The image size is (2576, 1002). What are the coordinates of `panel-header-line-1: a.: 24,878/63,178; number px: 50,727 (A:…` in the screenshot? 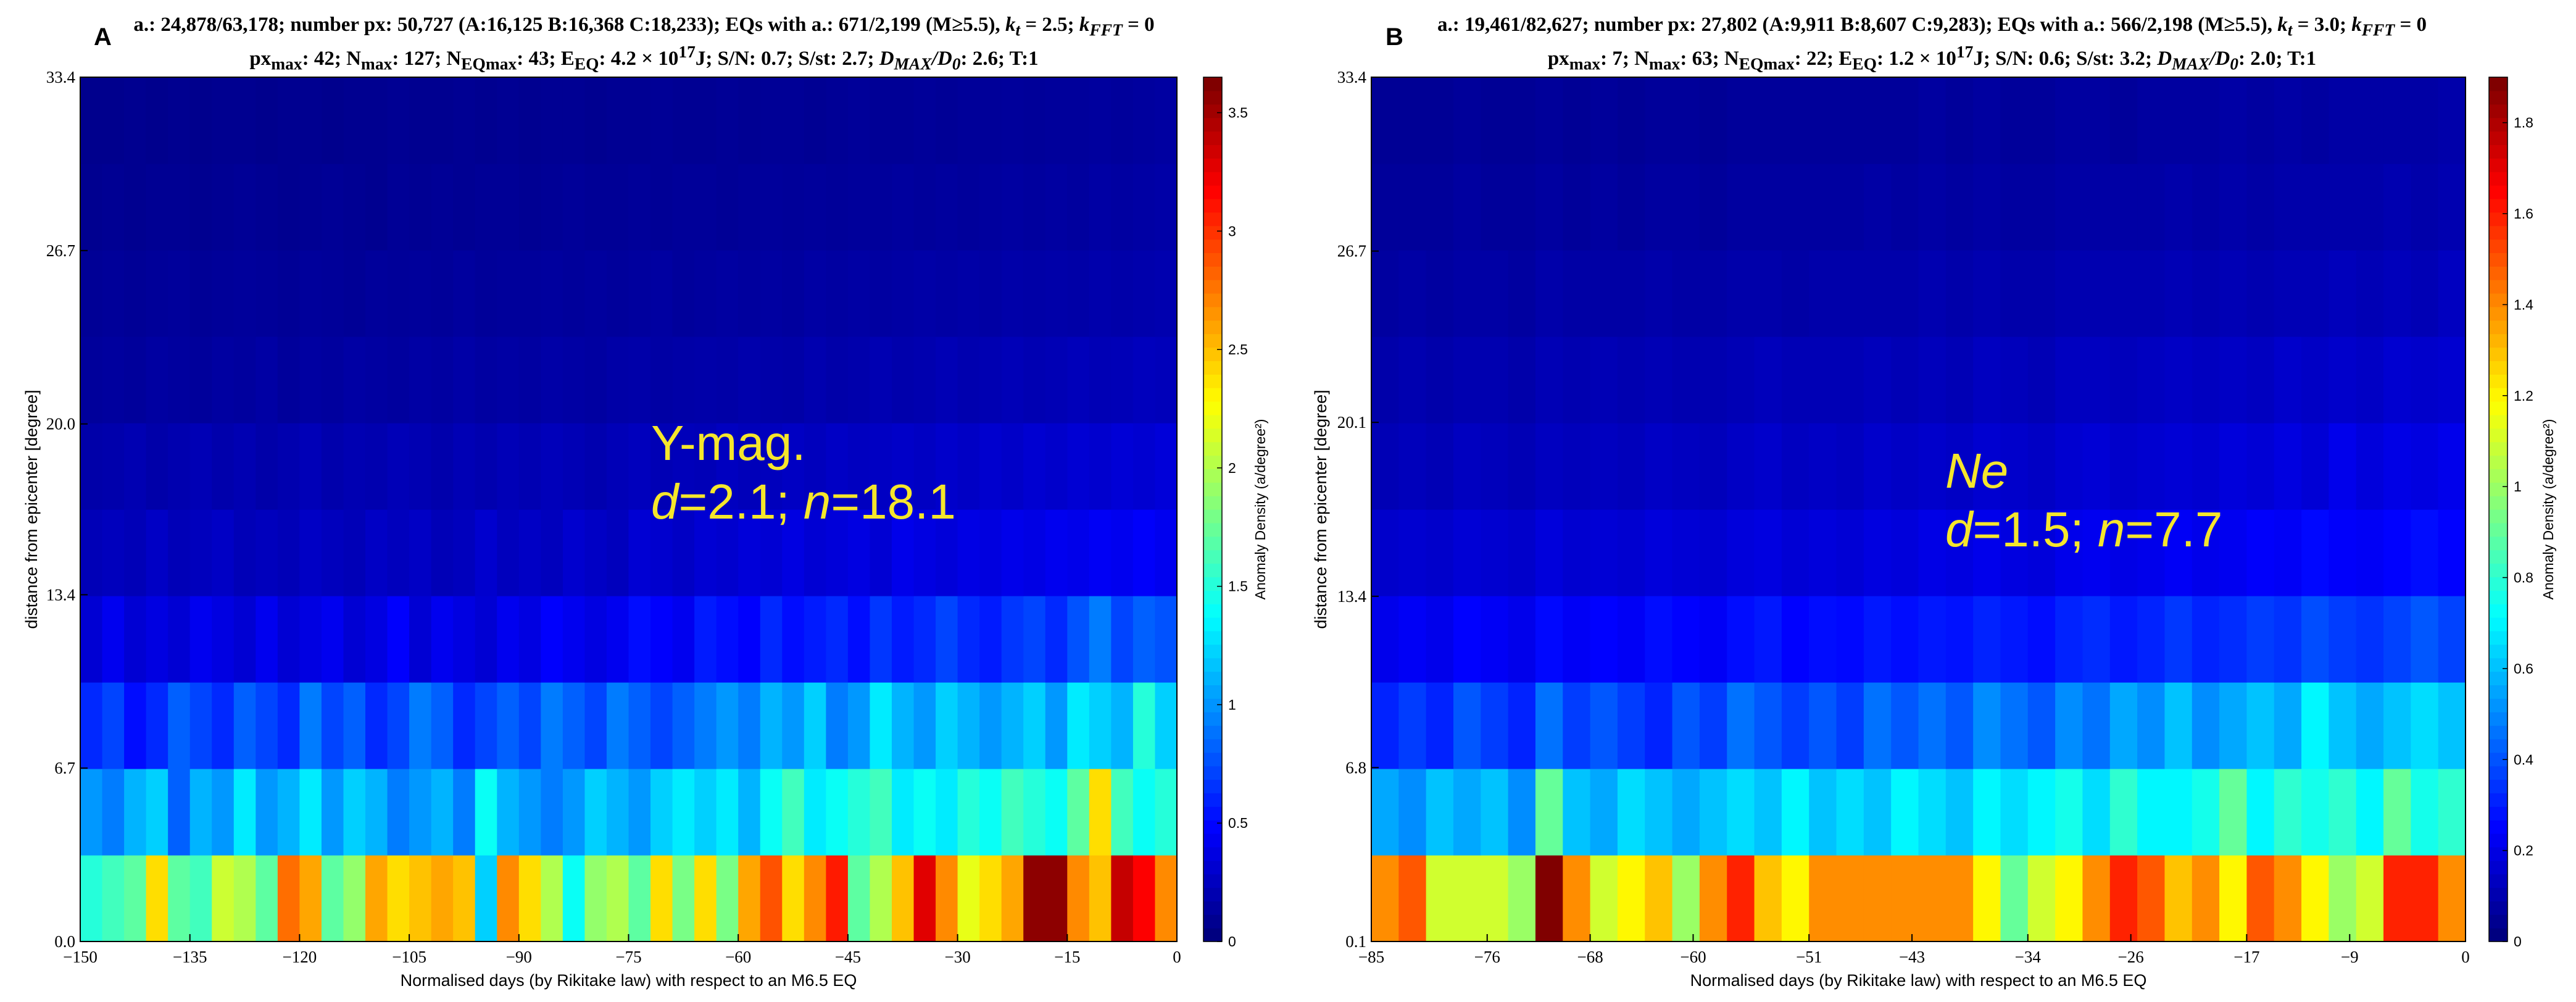 It's located at (644, 27).